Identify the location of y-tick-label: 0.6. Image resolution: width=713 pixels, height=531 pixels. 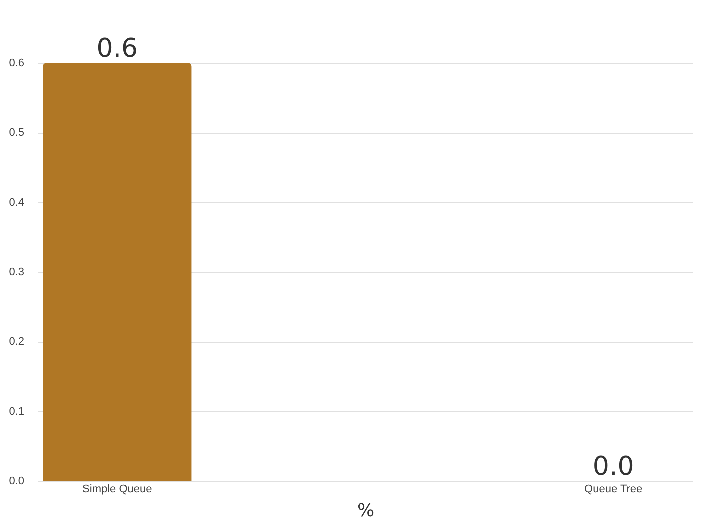
(16, 64).